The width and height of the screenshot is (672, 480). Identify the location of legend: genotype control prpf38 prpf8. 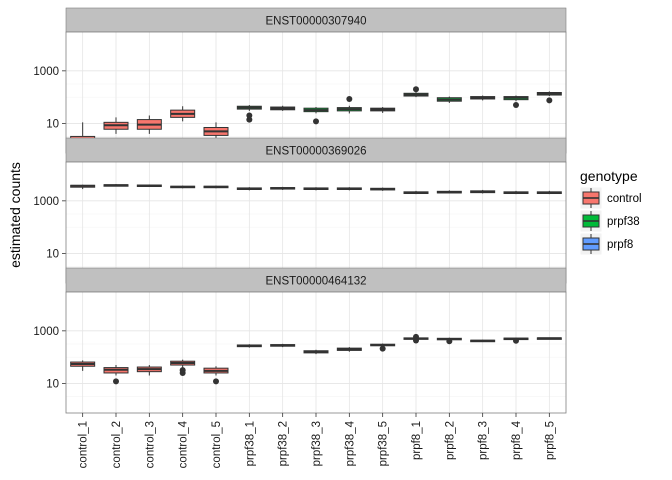
(610, 212).